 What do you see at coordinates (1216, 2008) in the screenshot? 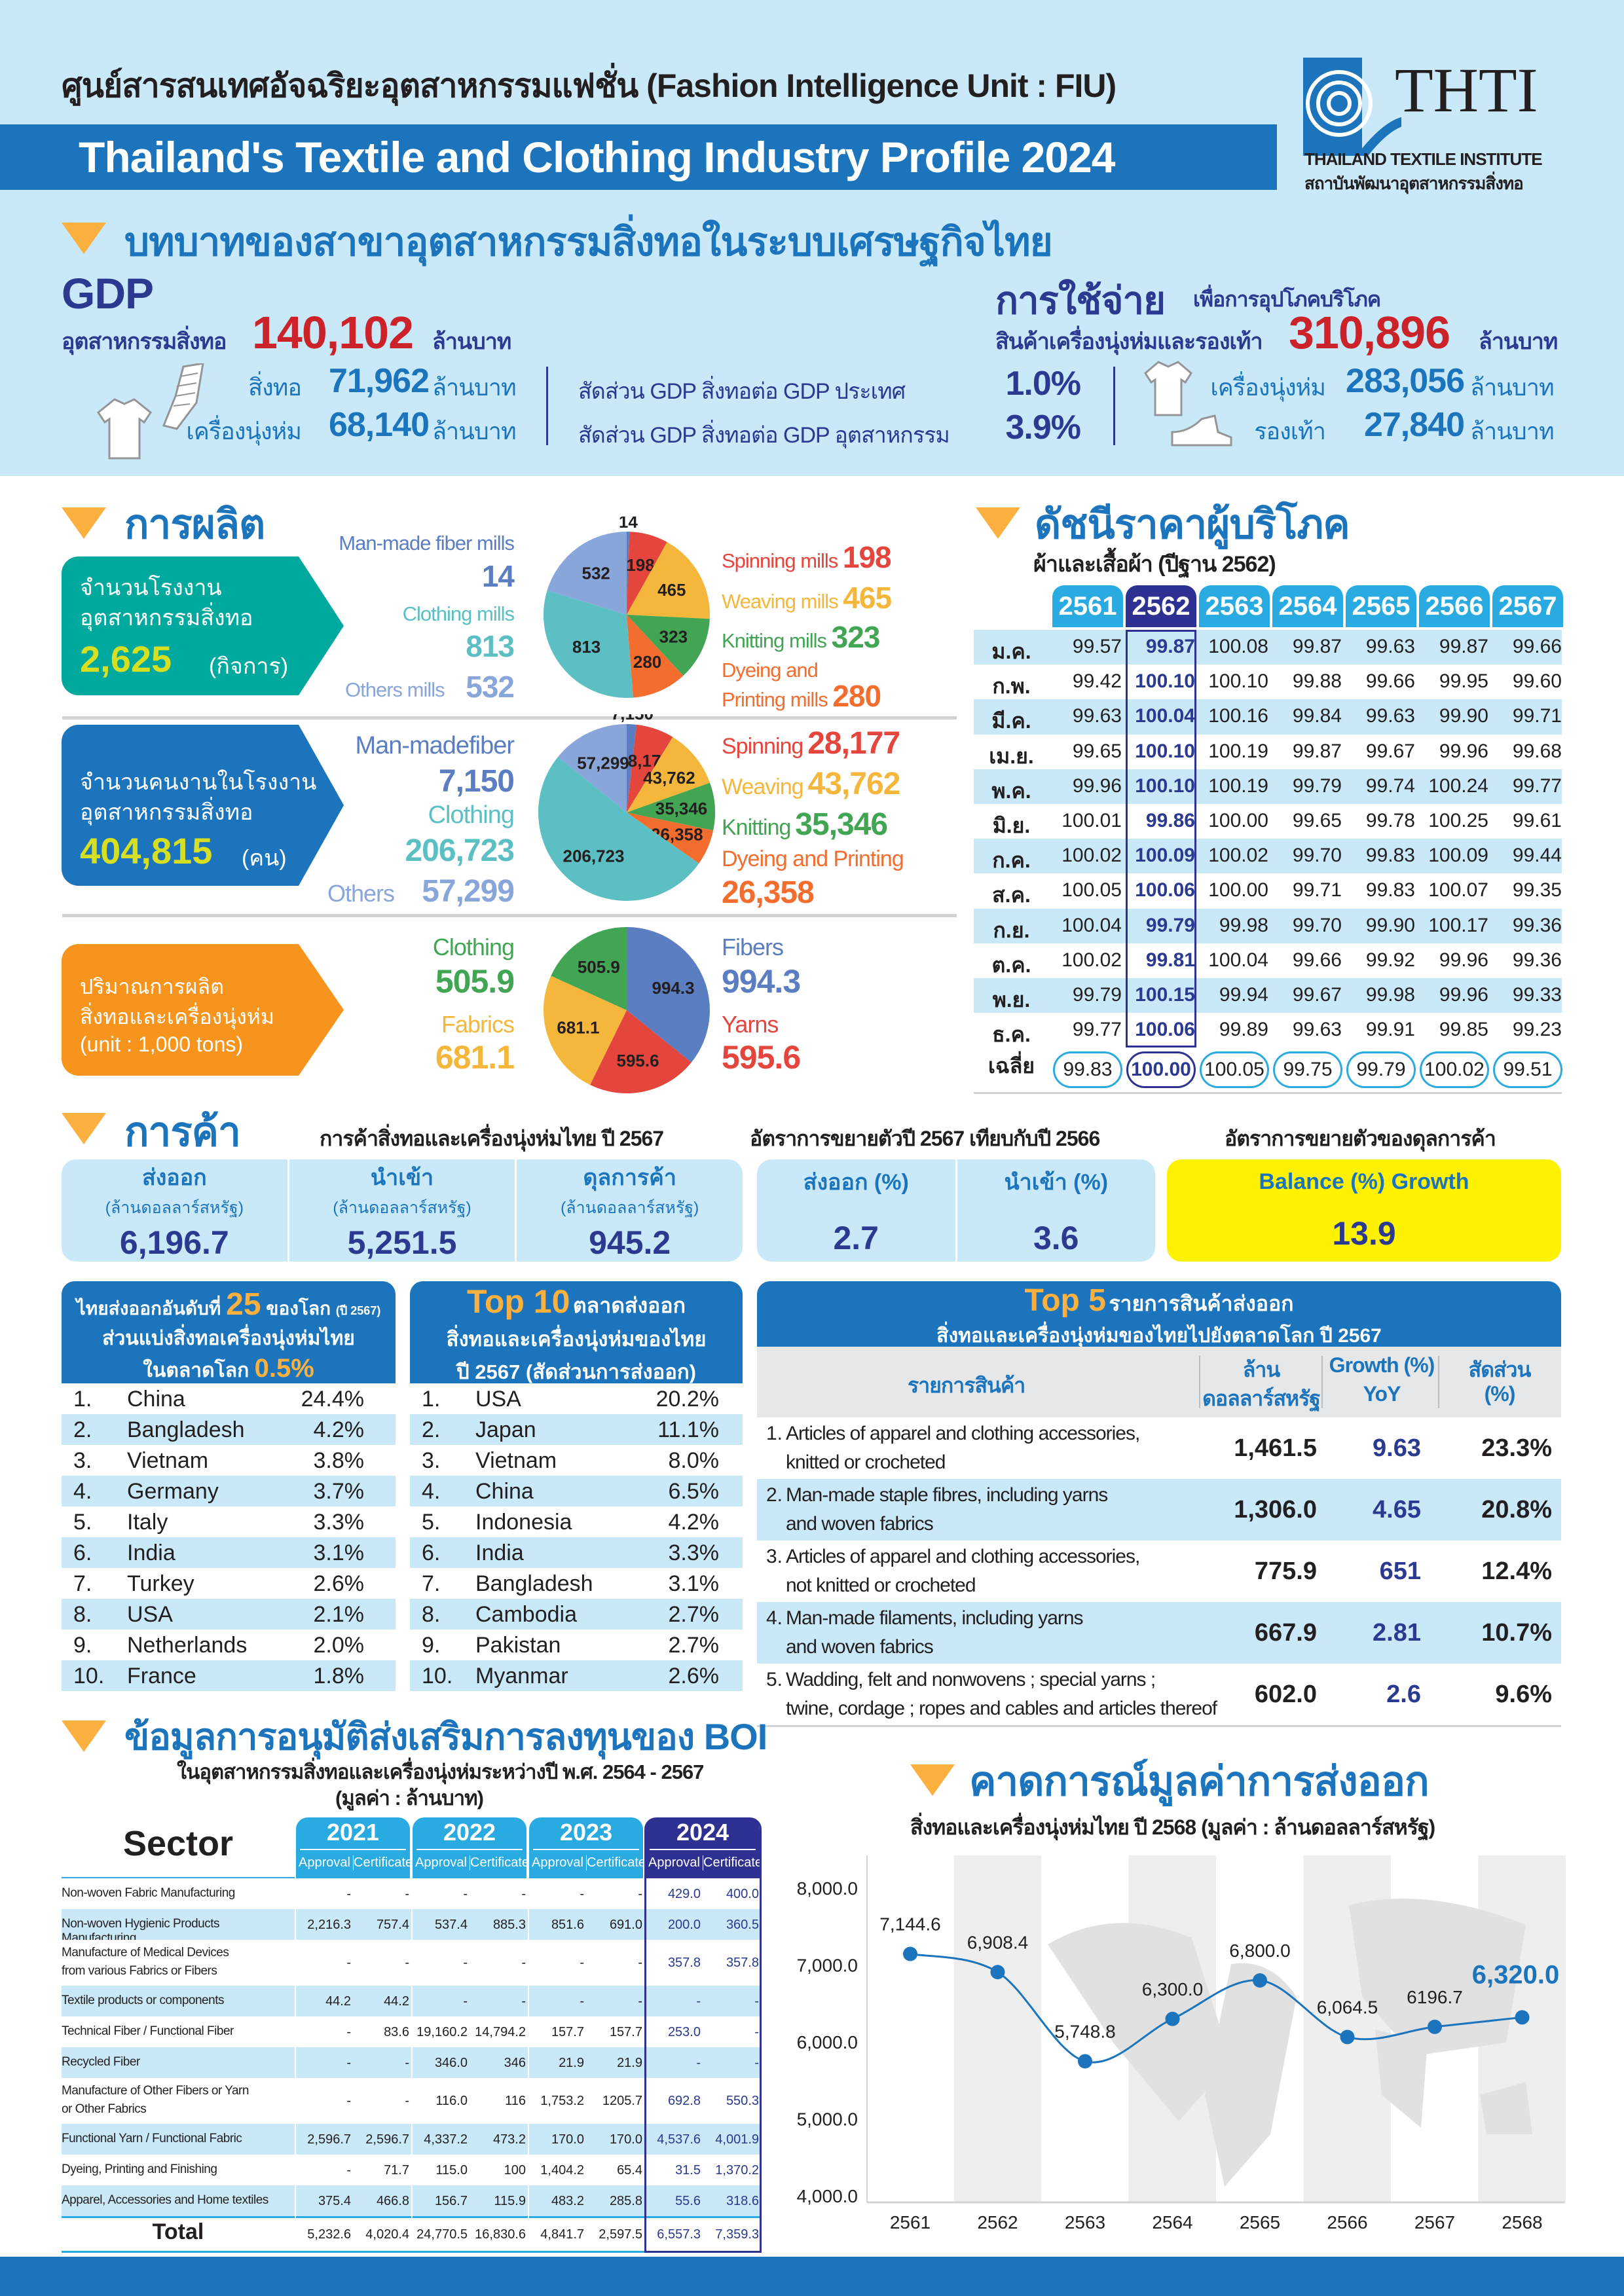
I see `series-line` at bounding box center [1216, 2008].